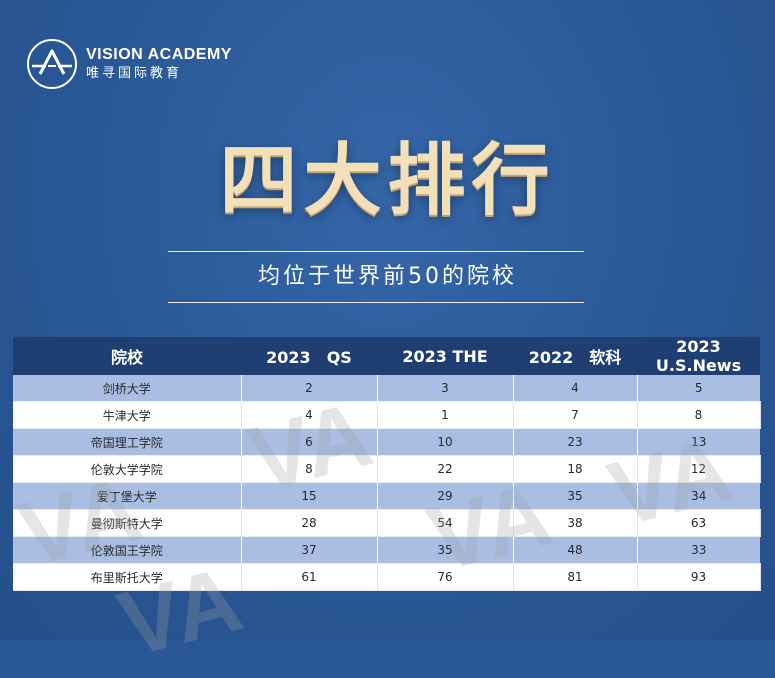 This screenshot has height=678, width=775. What do you see at coordinates (699, 577) in the screenshot?
I see `cell-usnews: 93` at bounding box center [699, 577].